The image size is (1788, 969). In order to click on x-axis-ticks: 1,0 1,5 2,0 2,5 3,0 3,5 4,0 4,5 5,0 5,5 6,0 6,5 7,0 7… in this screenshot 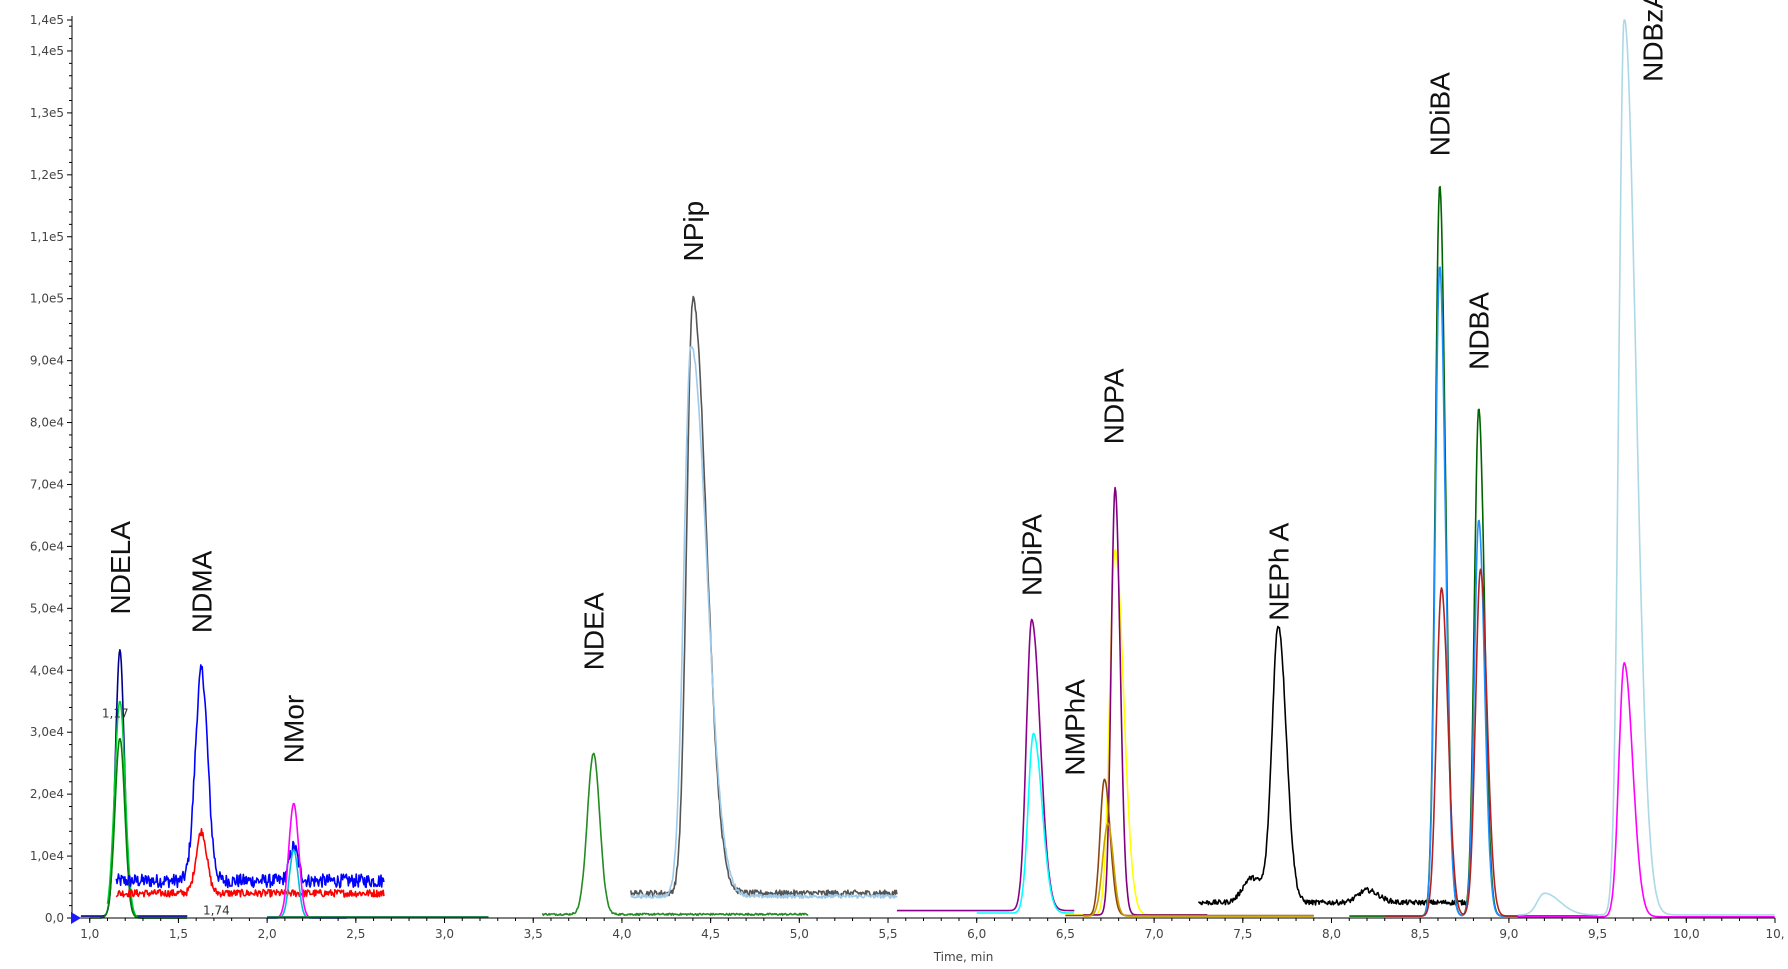, I will do `click(932, 929)`.